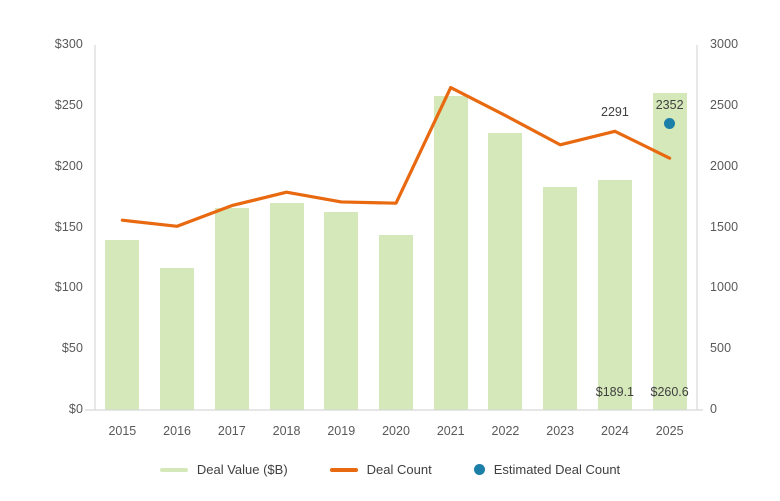 This screenshot has width=780, height=501. I want to click on y-axis-left-tick: $200, so click(68, 165).